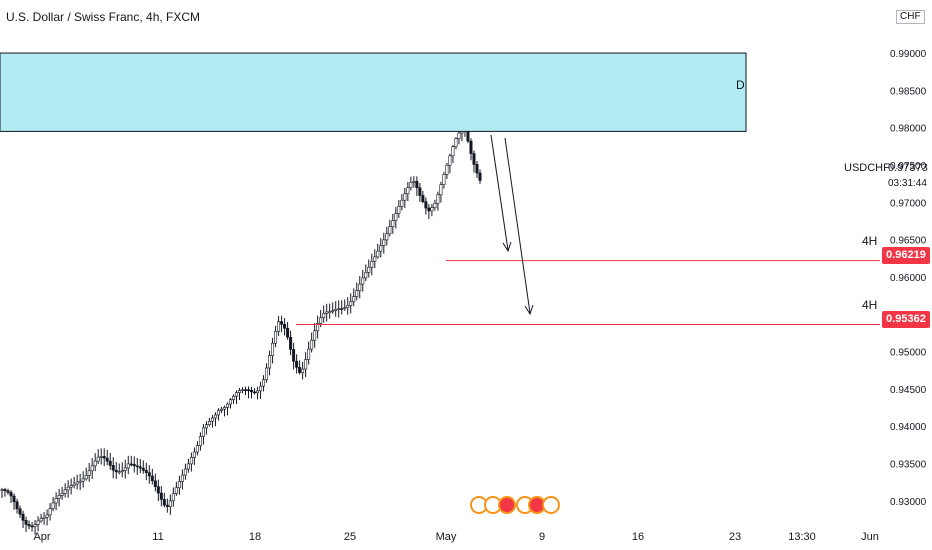 The width and height of the screenshot is (932, 550). Describe the element at coordinates (515, 505) in the screenshot. I see `economic-events` at that location.